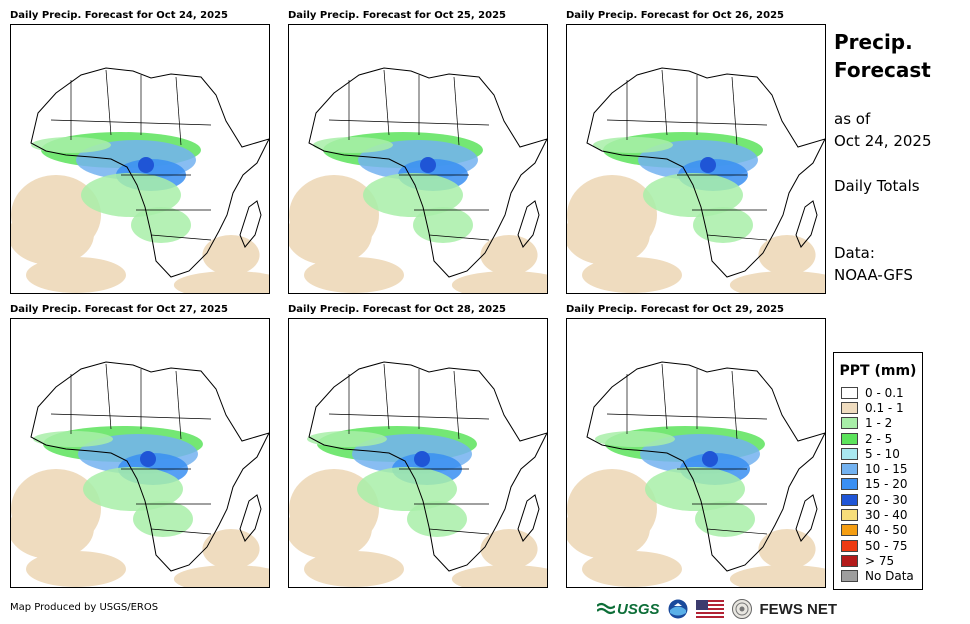 This screenshot has width=970, height=624. What do you see at coordinates (886, 469) in the screenshot?
I see `legend-label: 10 - 15` at bounding box center [886, 469].